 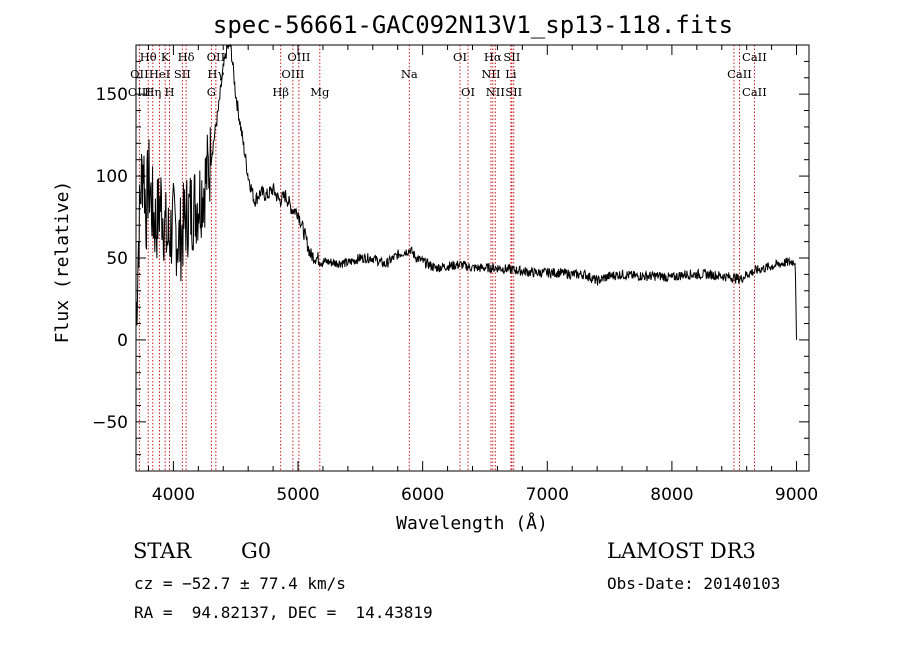 What do you see at coordinates (694, 583) in the screenshot?
I see `obs-date: Obs-Date: 20140103` at bounding box center [694, 583].